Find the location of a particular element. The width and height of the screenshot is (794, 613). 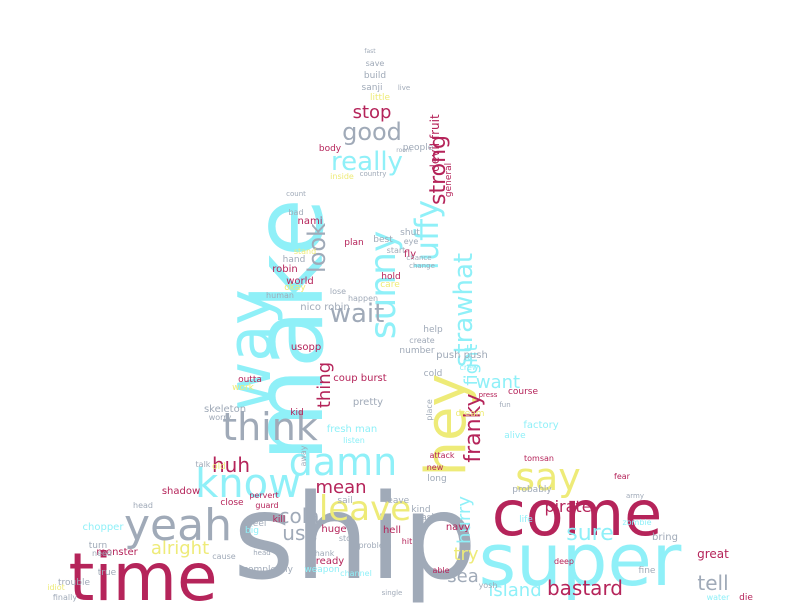

word-luffy: luffy is located at coordinates (427, 235).